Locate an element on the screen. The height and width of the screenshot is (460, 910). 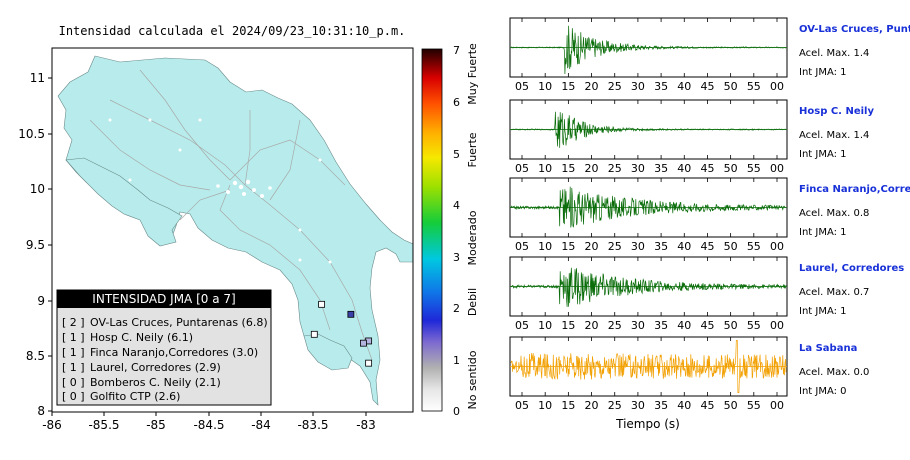
jma-intensity: Int JMA: 0 is located at coordinates (823, 391).